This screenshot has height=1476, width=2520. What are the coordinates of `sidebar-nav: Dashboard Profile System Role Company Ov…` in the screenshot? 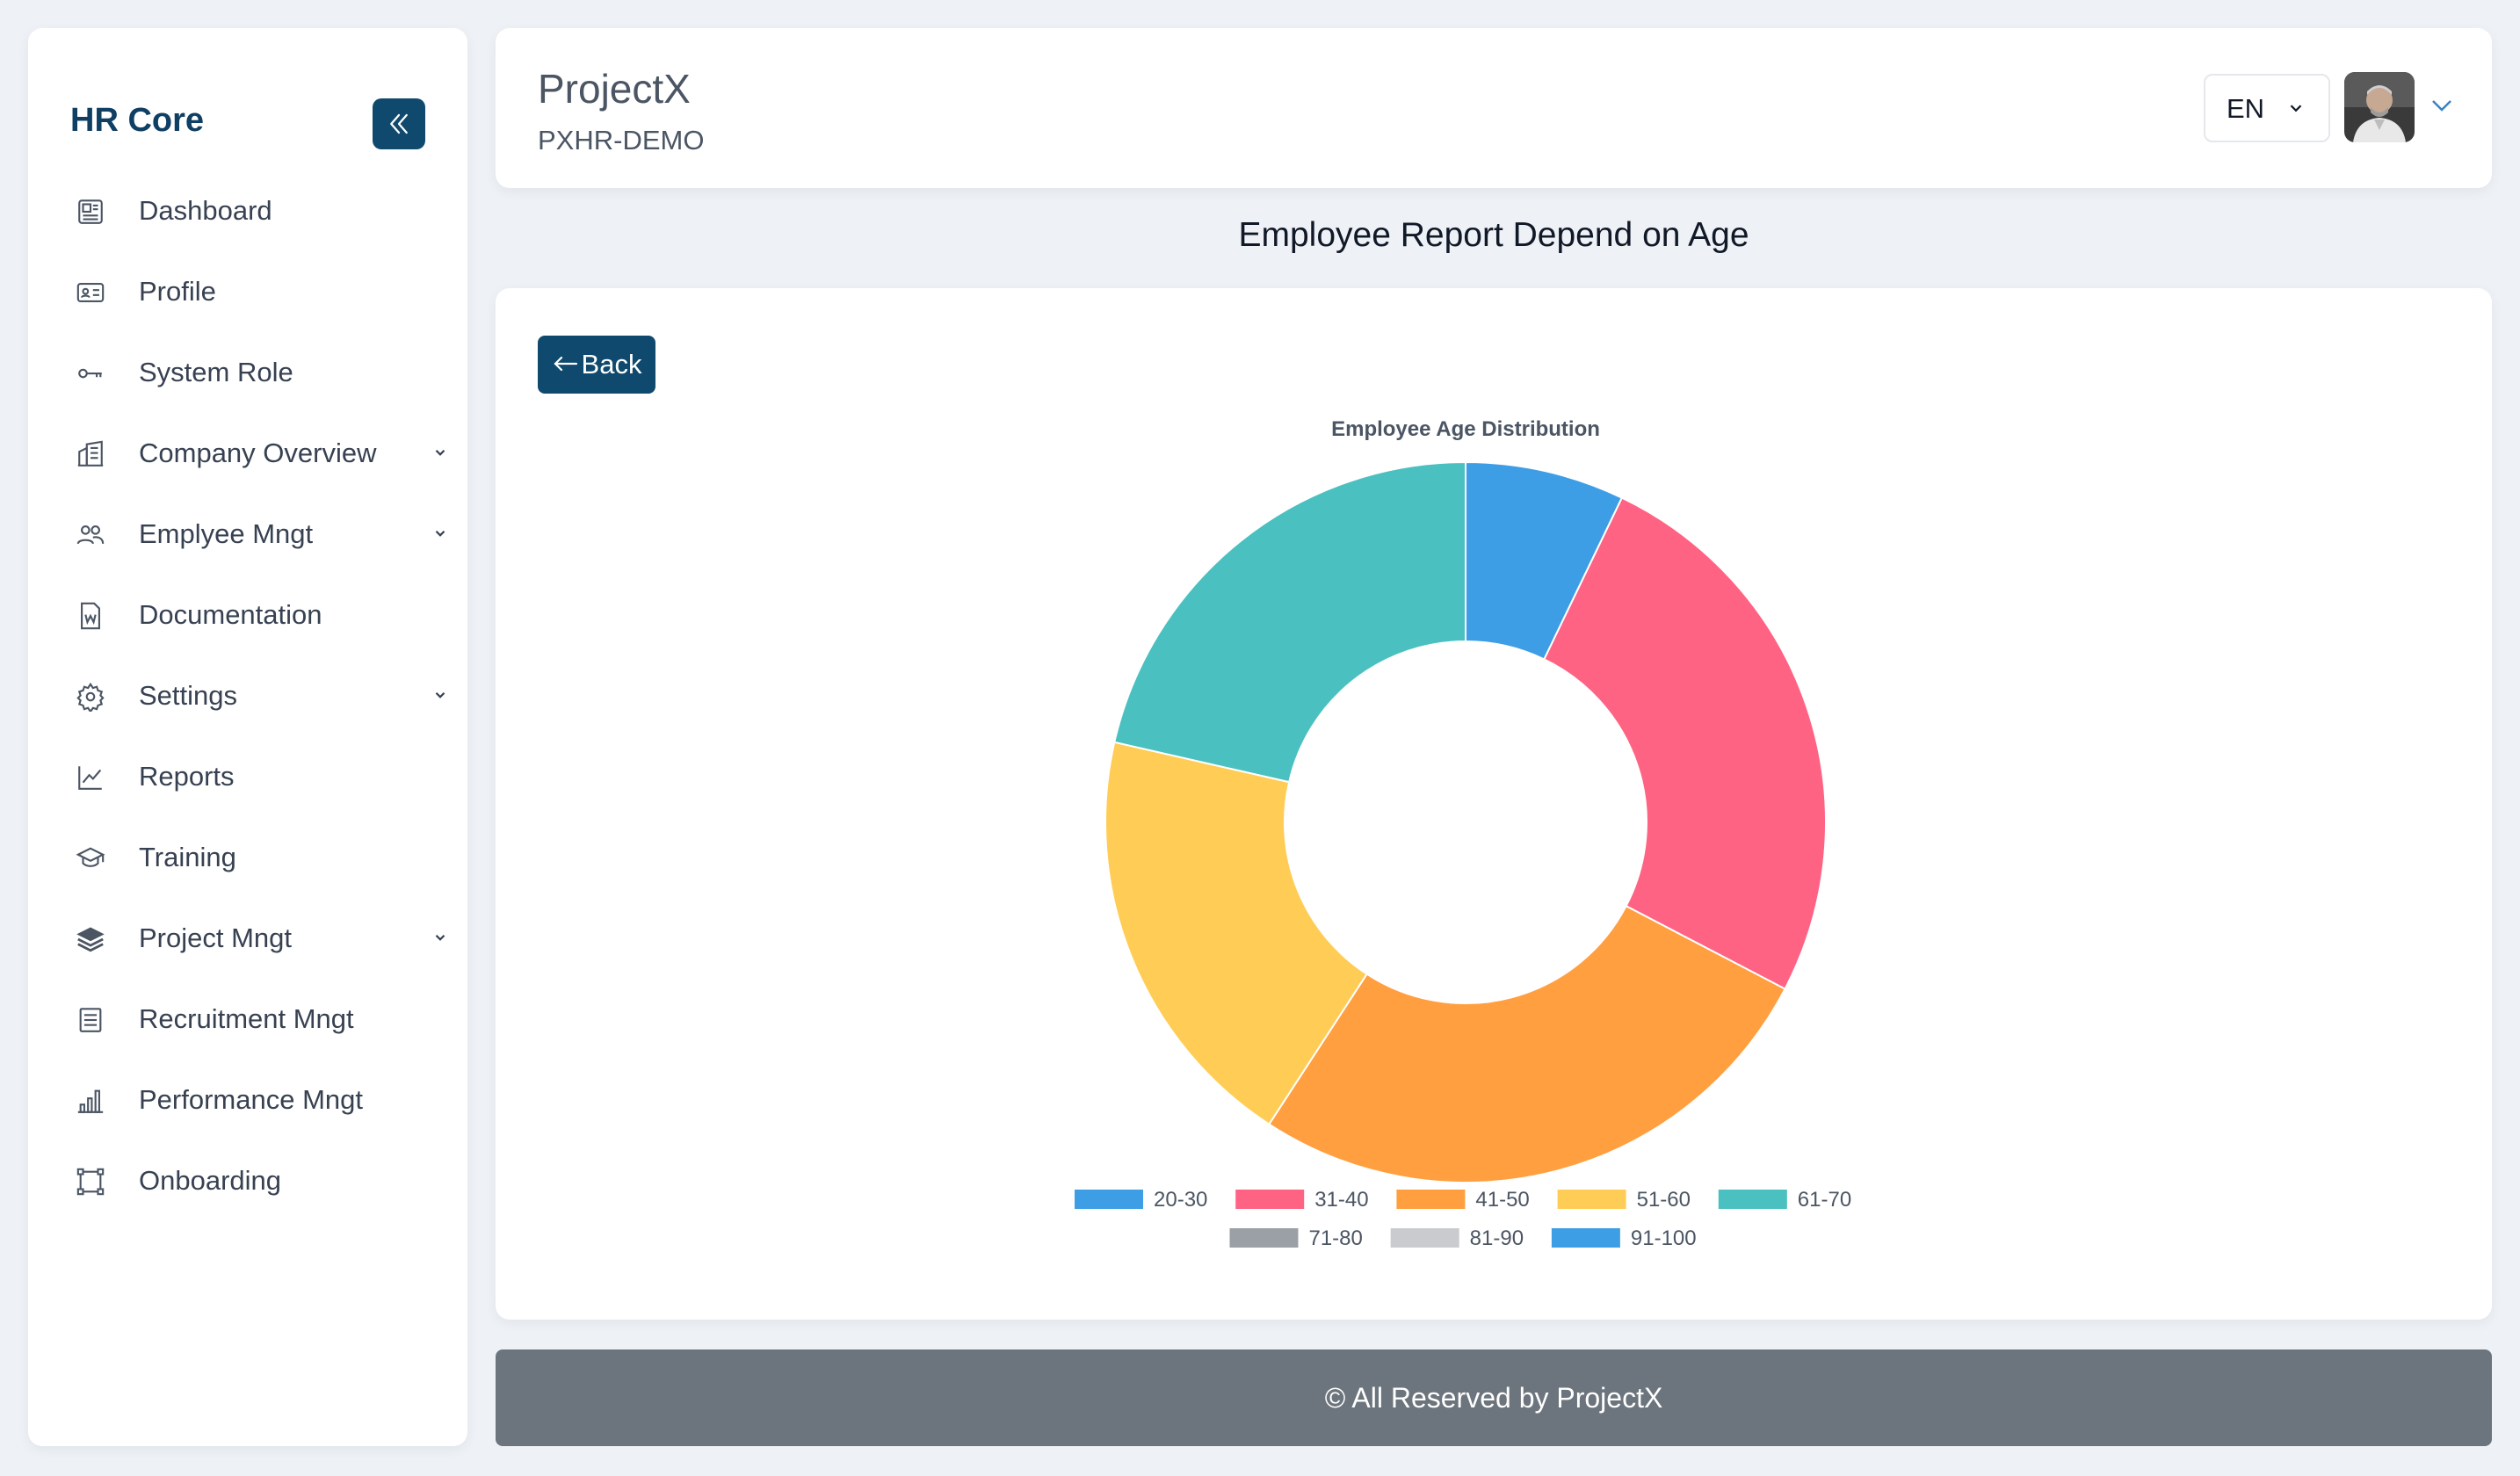 It's located at (247, 695).